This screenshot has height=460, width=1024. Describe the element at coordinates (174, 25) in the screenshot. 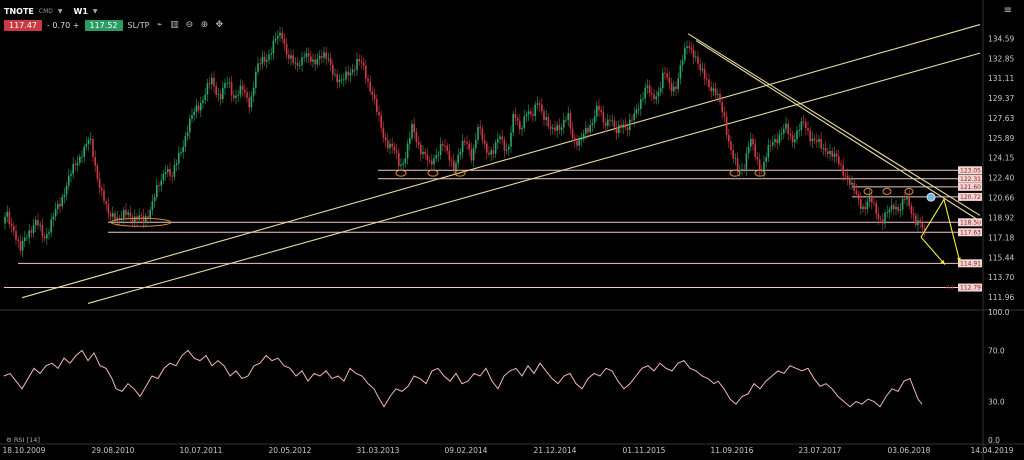

I see `indicators-icon: ▥` at that location.